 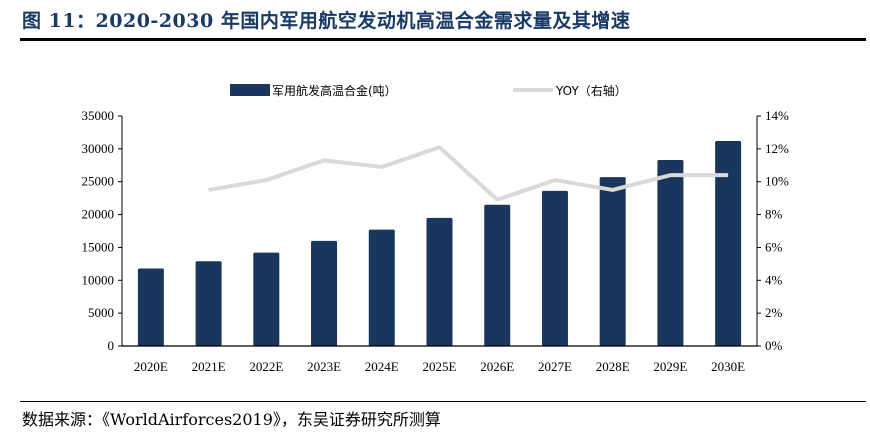 What do you see at coordinates (326, 21) in the screenshot?
I see `figure-title: 图 11：2020-2030 年国内军用航空发动机高温合金需求量及其增速` at bounding box center [326, 21].